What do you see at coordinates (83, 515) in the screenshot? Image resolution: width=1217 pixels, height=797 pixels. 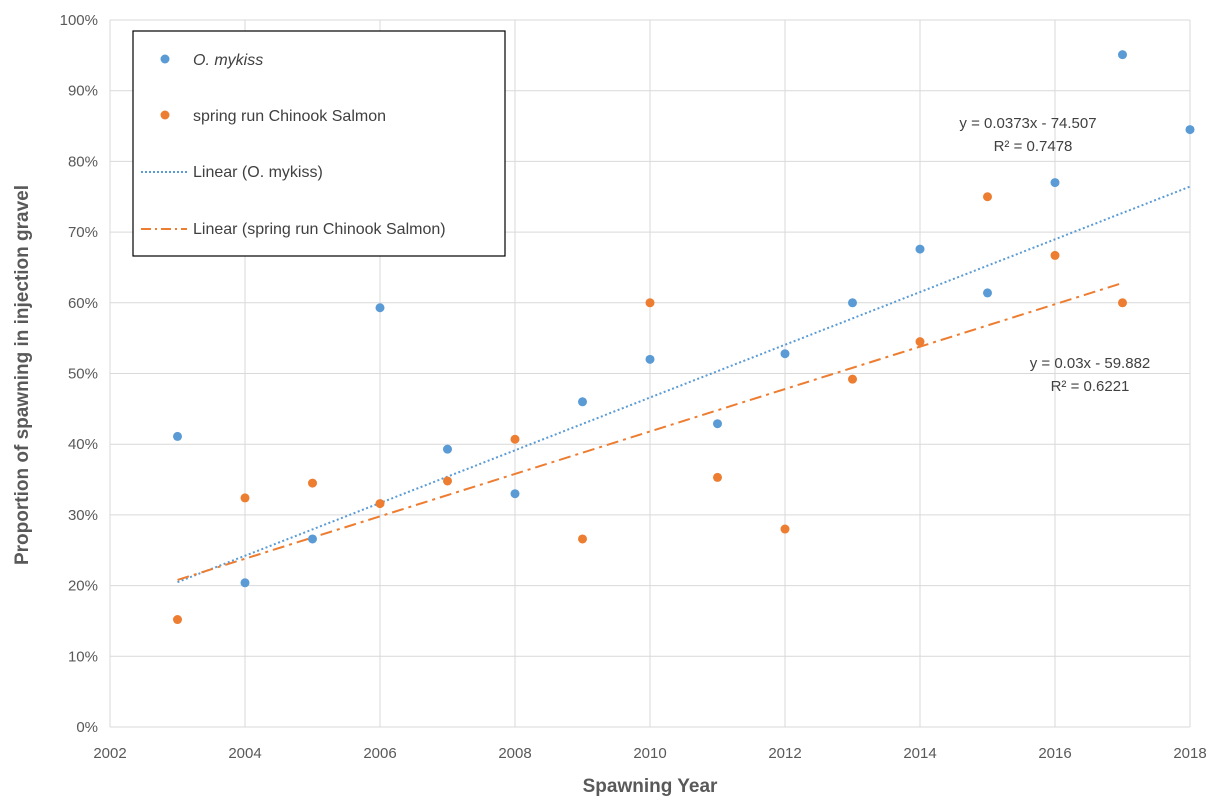 I see `y-tick-label: 30%` at bounding box center [83, 515].